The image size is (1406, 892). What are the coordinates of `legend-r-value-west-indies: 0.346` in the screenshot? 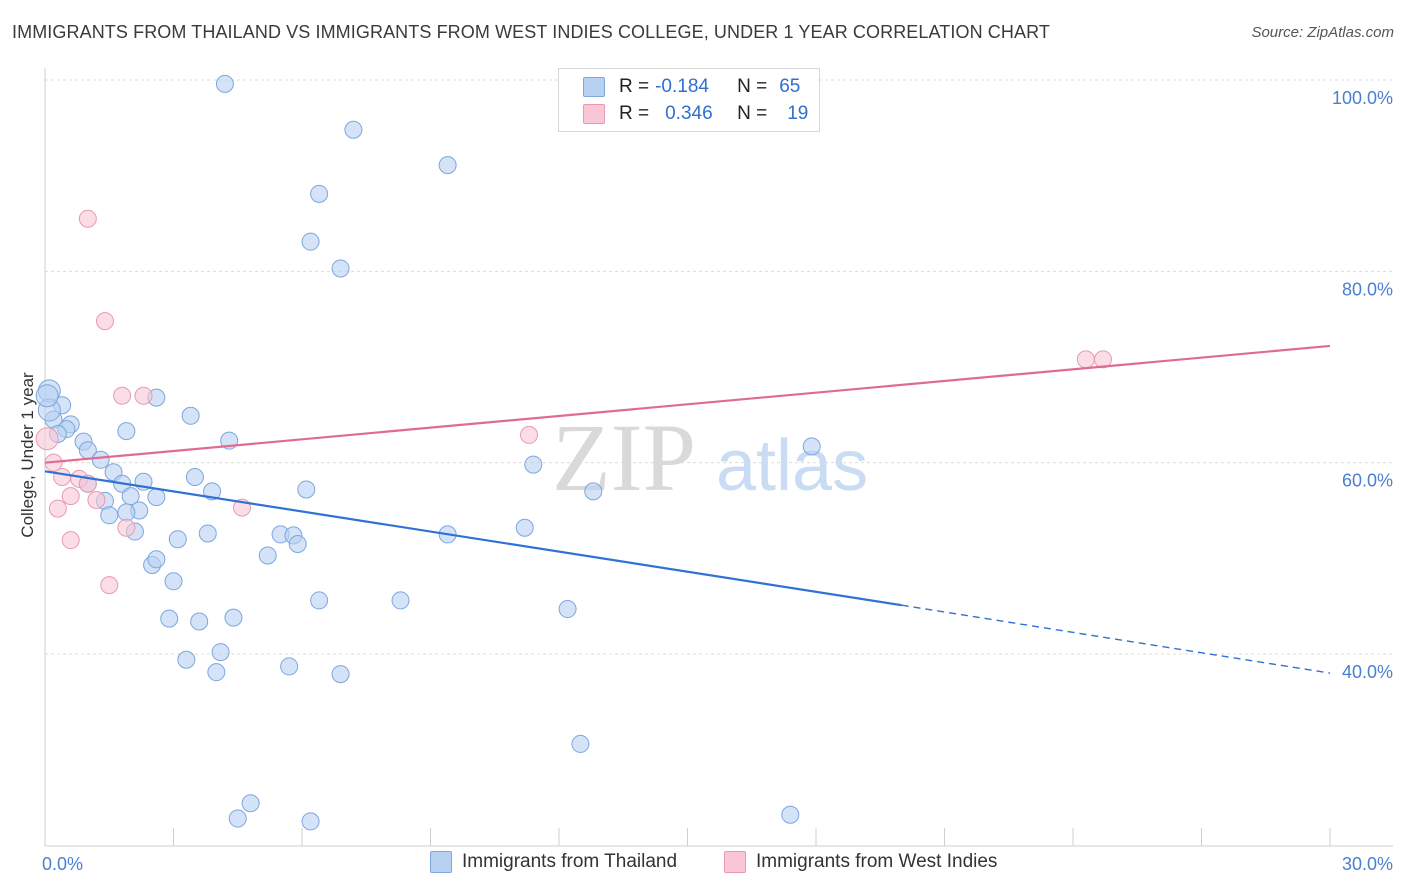 It's located at (689, 113).